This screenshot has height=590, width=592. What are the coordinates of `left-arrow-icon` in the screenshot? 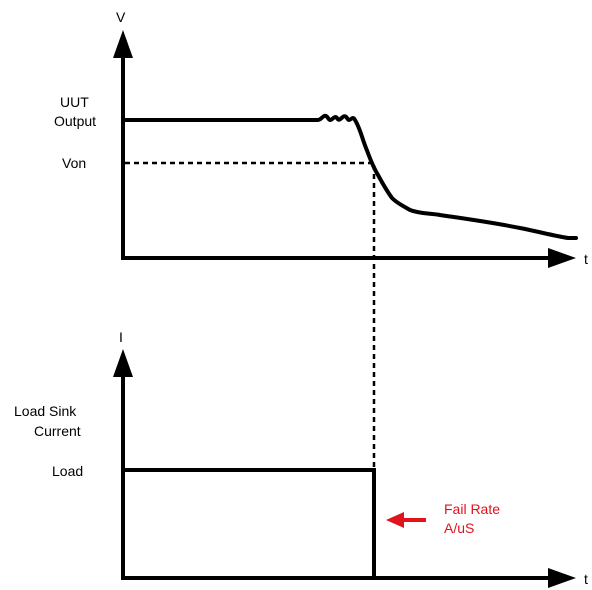 It's located at (406, 520).